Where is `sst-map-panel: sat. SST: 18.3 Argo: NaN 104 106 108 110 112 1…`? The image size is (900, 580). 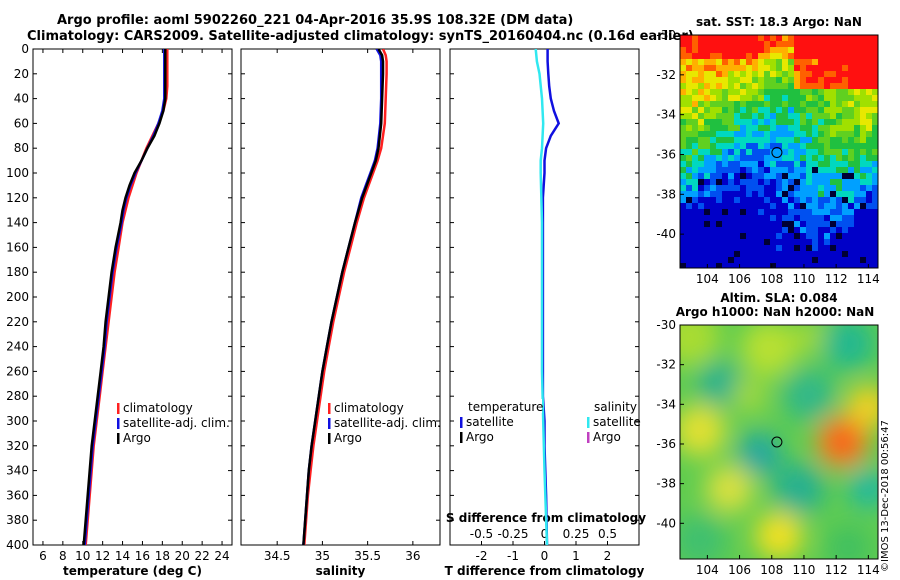 sst-map-panel: sat. SST: 18.3 Argo: NaN 104 106 108 110 112 1… is located at coordinates (767, 150).